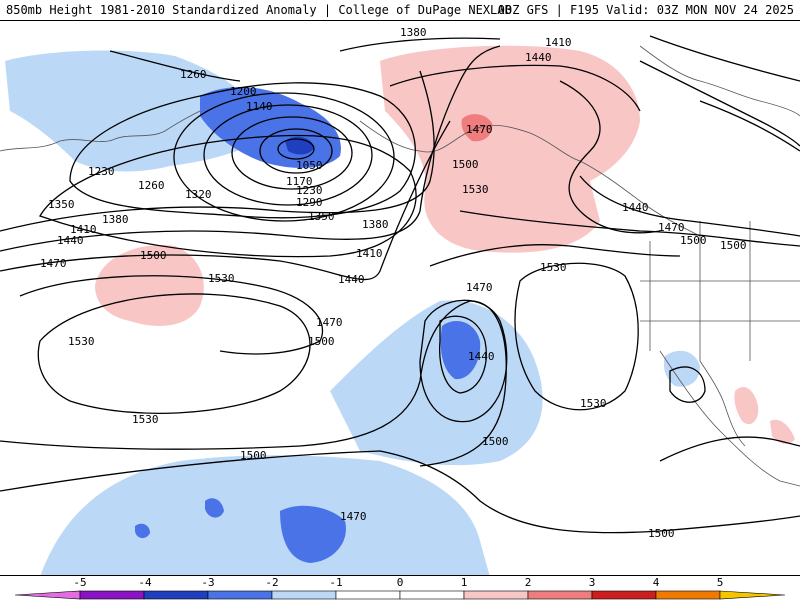 The height and width of the screenshot is (604, 800). Describe the element at coordinates (592, 582) in the screenshot. I see `colorbar-tick: 3` at that location.